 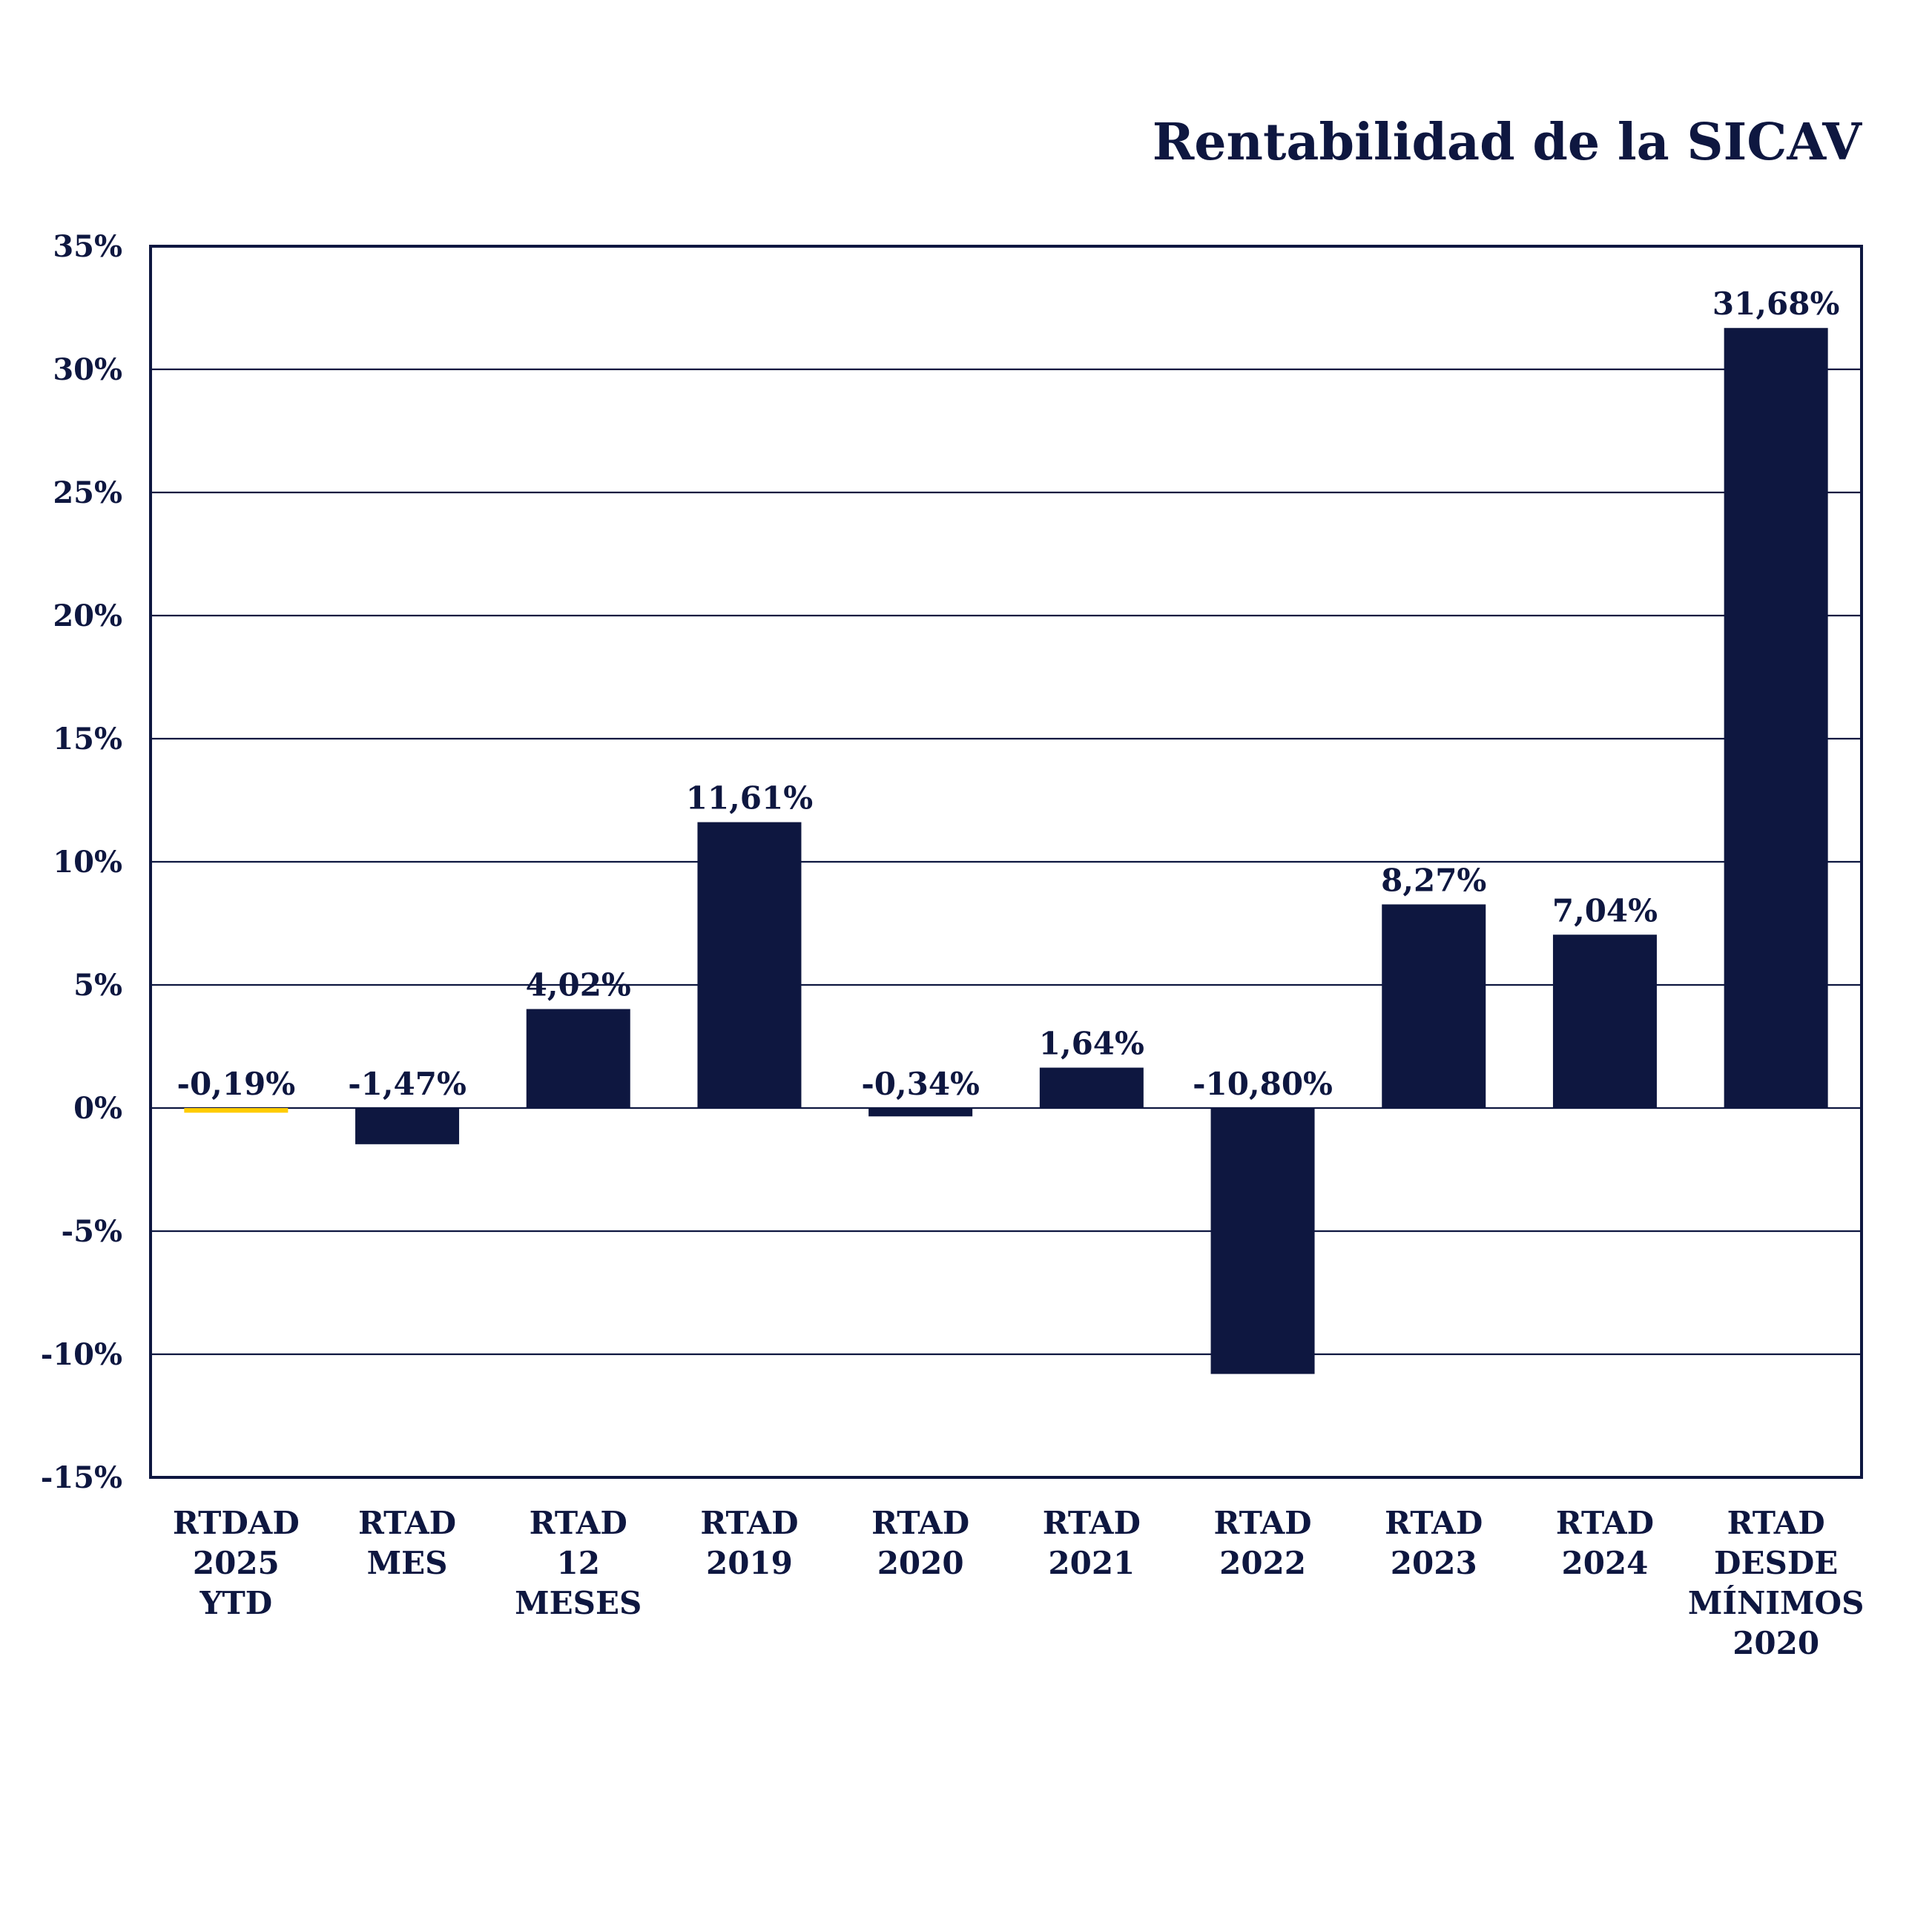 What do you see at coordinates (1776, 1563) in the screenshot?
I see `x-category-label: DESDE` at bounding box center [1776, 1563].